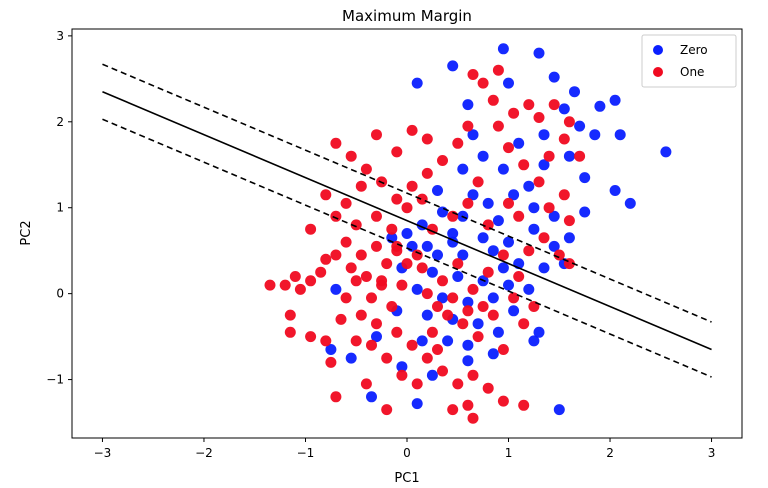 This screenshot has width=768, height=488. What do you see at coordinates (407, 453) in the screenshot?
I see `x-tick-label: 0` at bounding box center [407, 453].